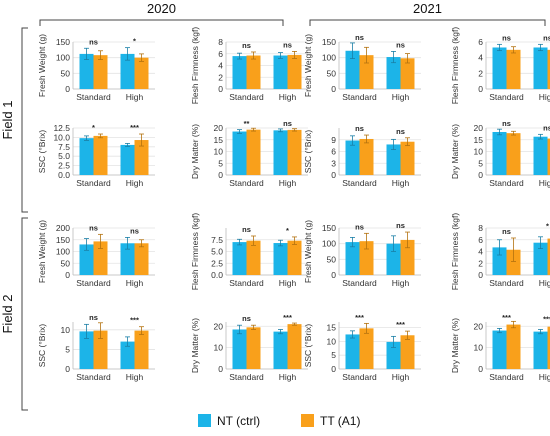  I want to click on y-tick-label: 7.5, so click(217, 240).